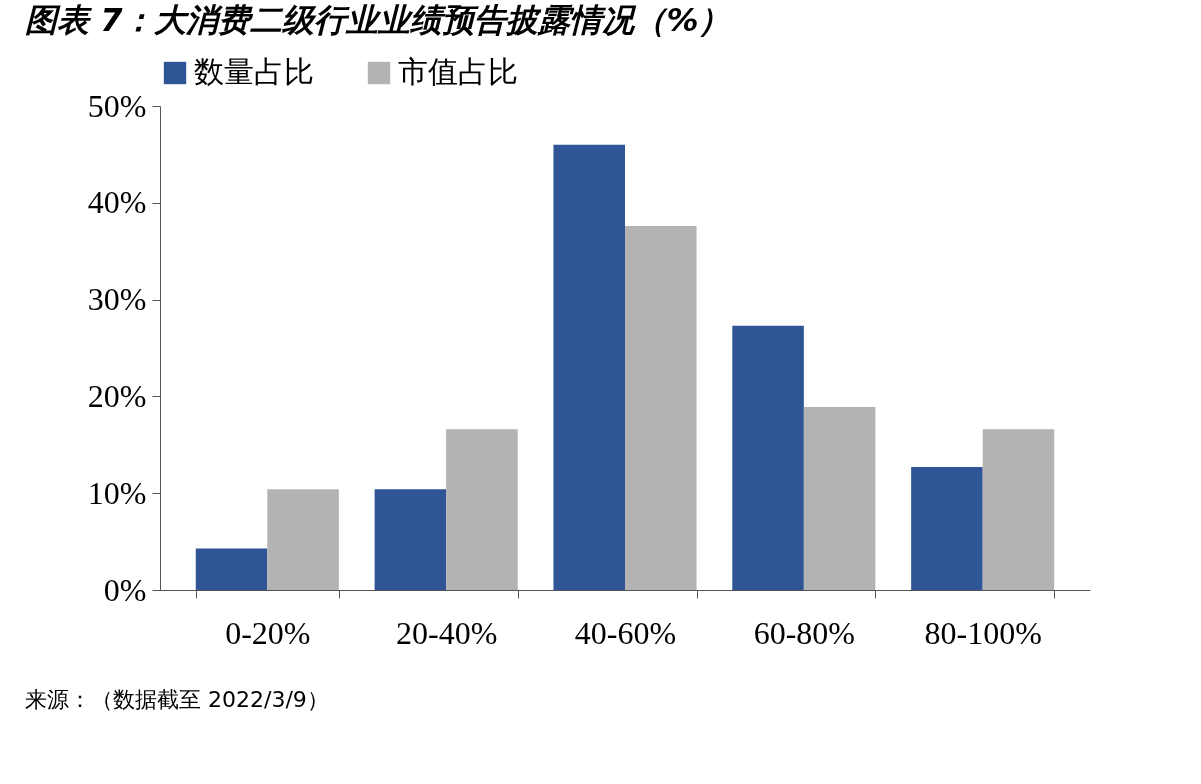 The height and width of the screenshot is (784, 1201). Describe the element at coordinates (117, 395) in the screenshot. I see `y-tick-label: 20%` at that location.